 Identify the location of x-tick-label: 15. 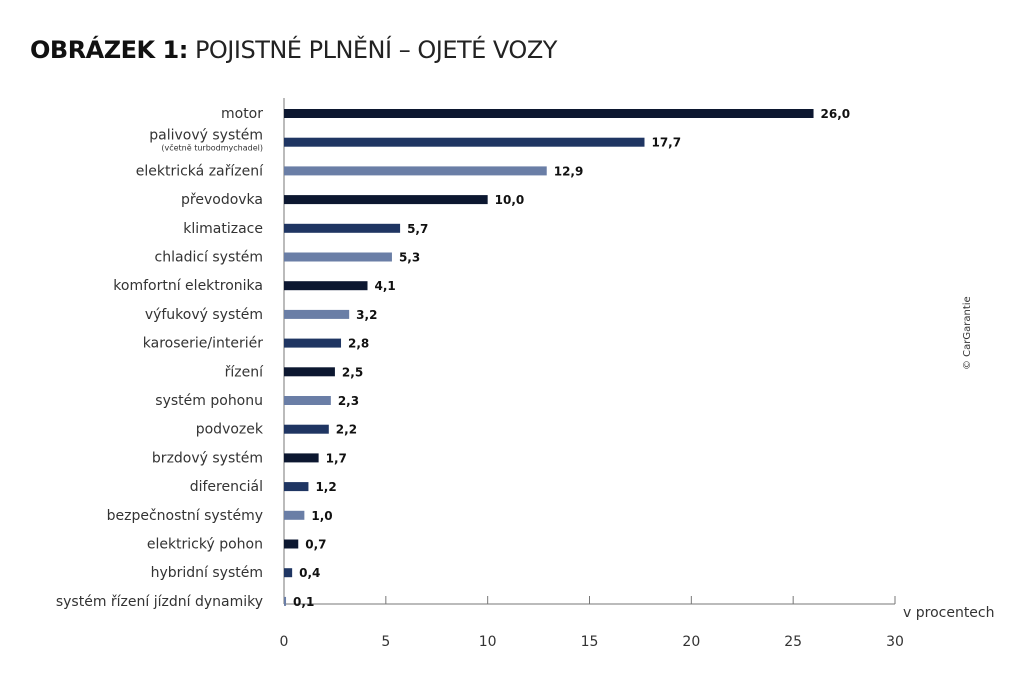
(590, 642).